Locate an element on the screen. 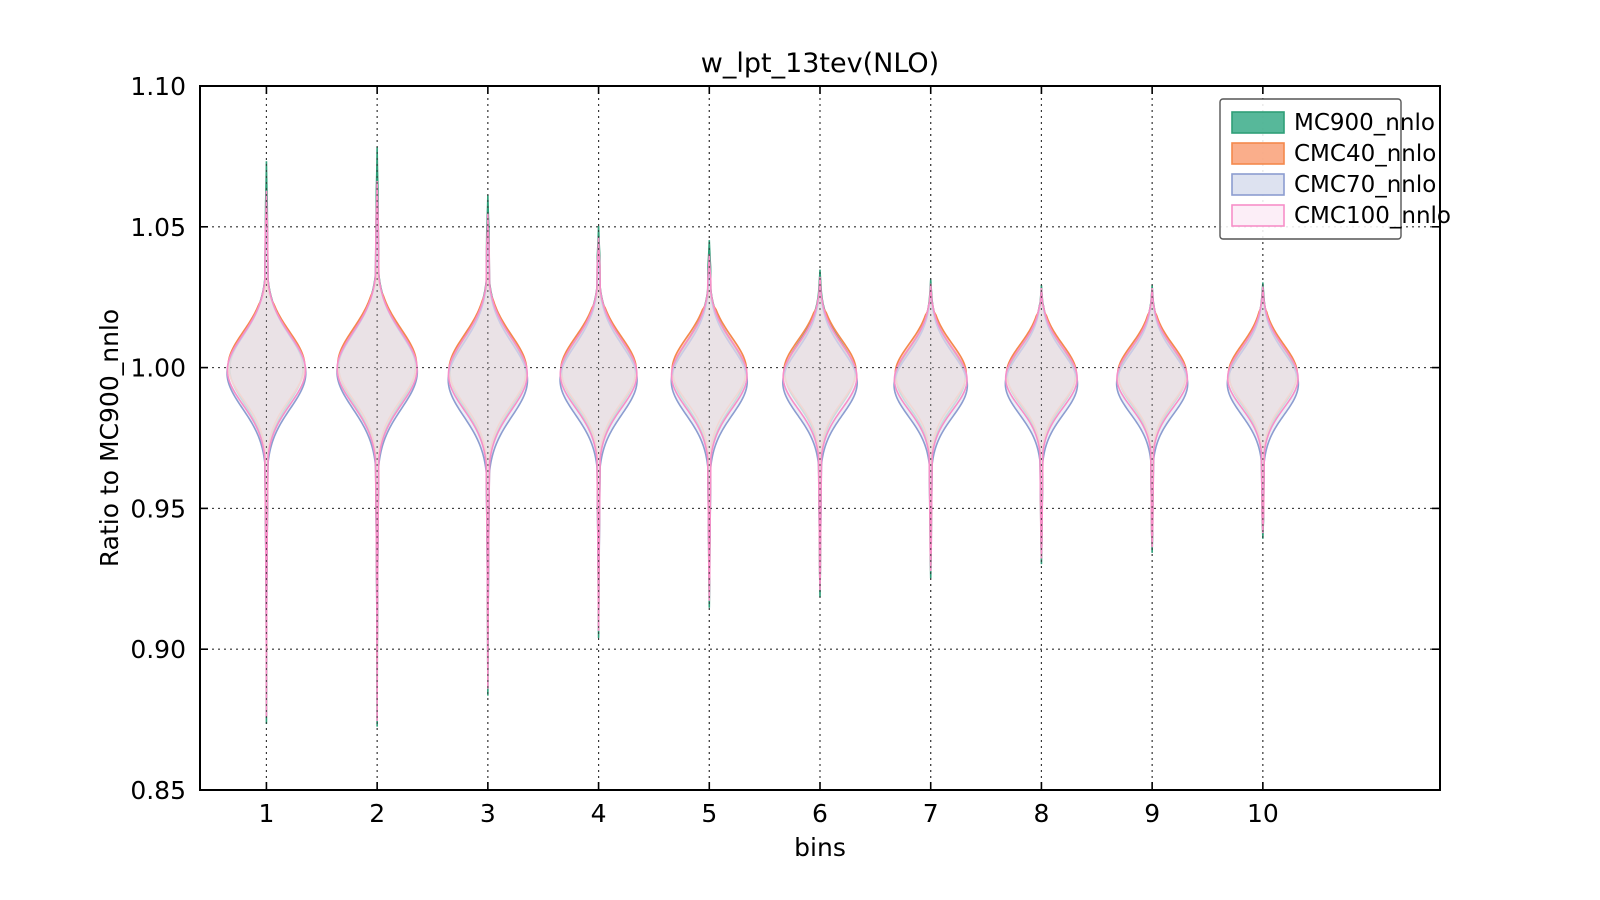 This screenshot has width=1600, height=900. x-tick-label: 10 is located at coordinates (1263, 813).